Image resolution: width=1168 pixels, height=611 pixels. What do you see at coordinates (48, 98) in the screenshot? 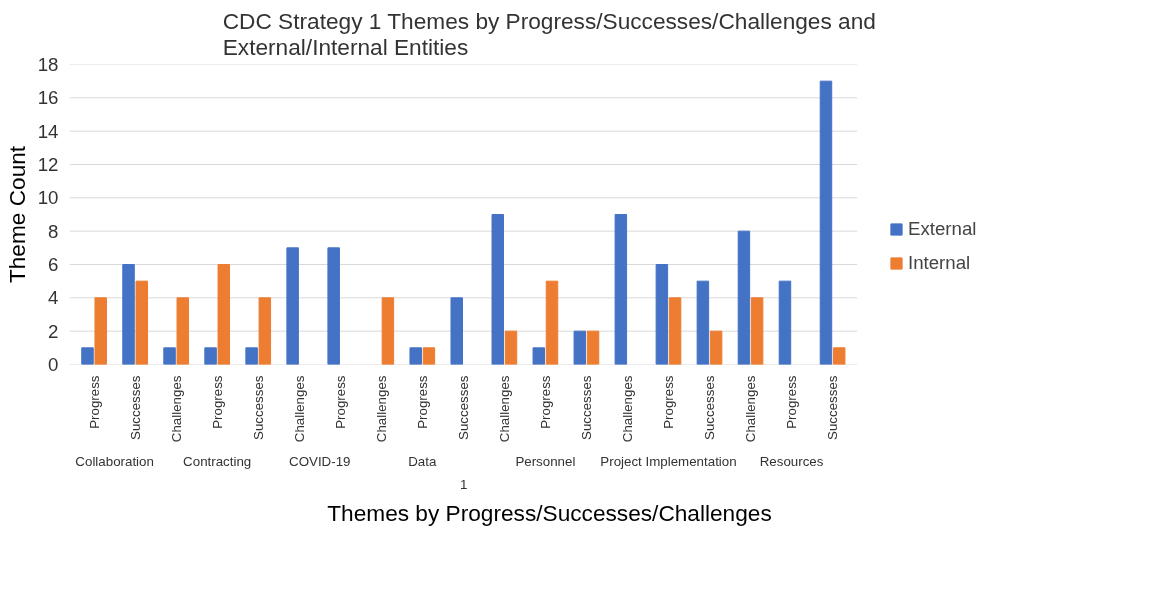
I see `y-tick-label: 16` at bounding box center [48, 98].